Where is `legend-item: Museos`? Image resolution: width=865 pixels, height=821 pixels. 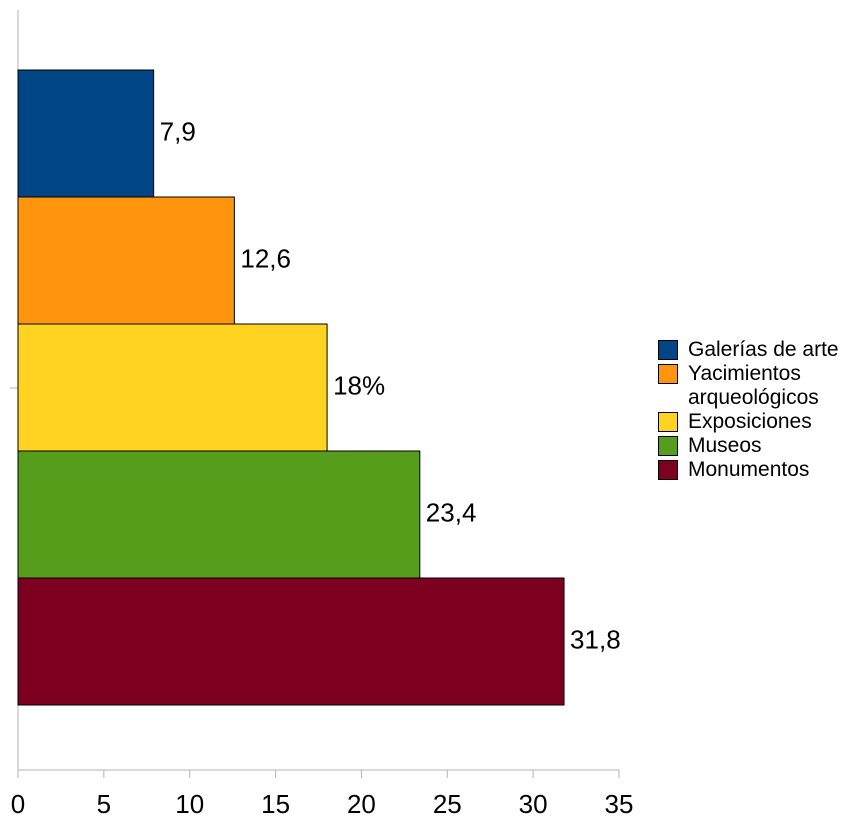
legend-item: Museos is located at coordinates (758, 446).